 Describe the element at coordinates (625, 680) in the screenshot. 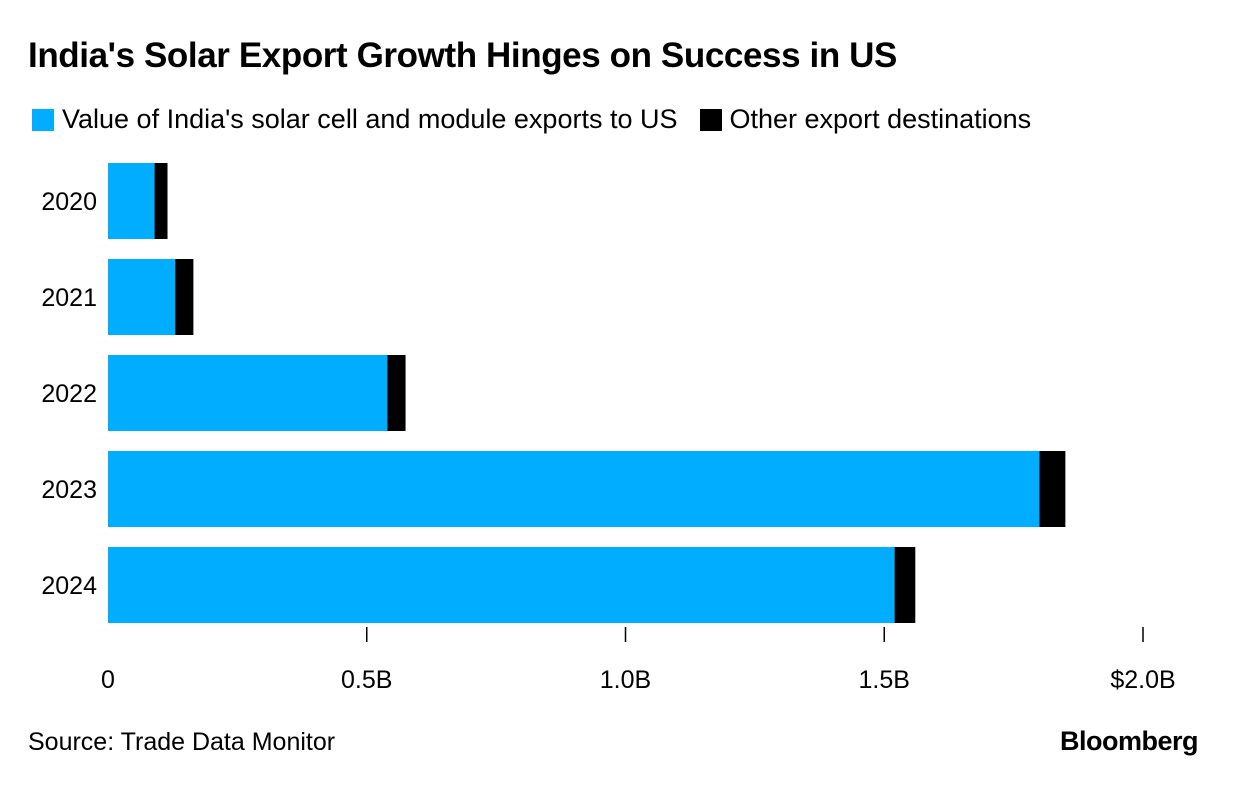

I see `x-tick-label-2: 1.0B` at that location.